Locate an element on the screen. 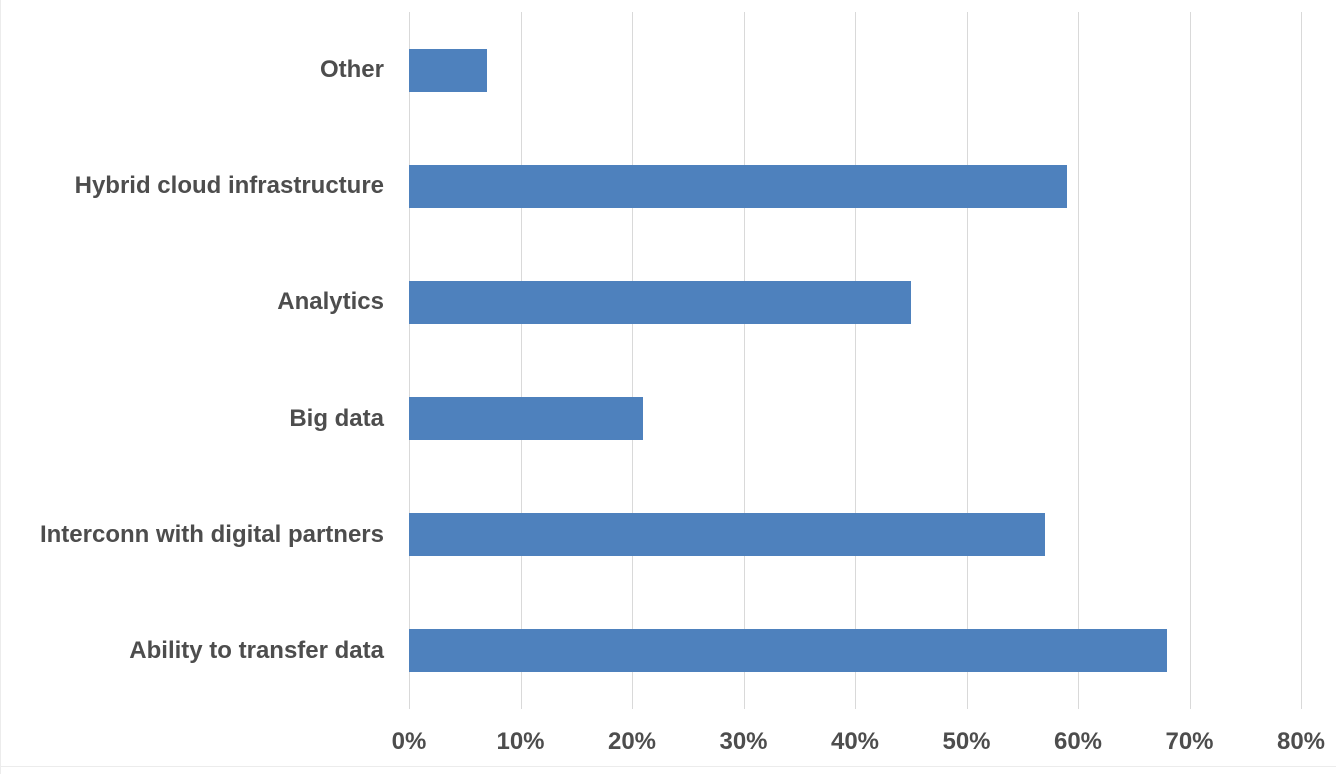 This screenshot has height=774, width=1336. x-tick-label: 20% is located at coordinates (632, 741).